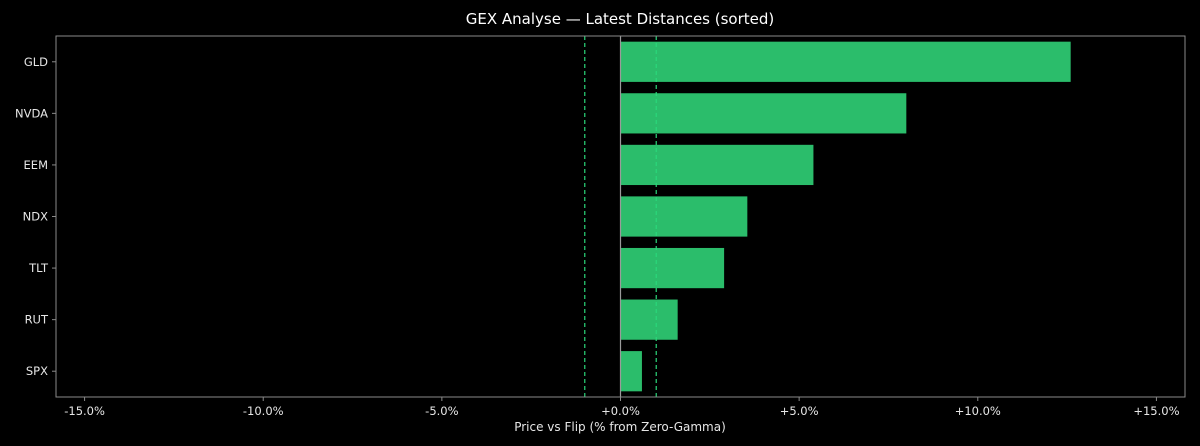 This screenshot has height=446, width=1200. I want to click on bar-eem, so click(717, 165).